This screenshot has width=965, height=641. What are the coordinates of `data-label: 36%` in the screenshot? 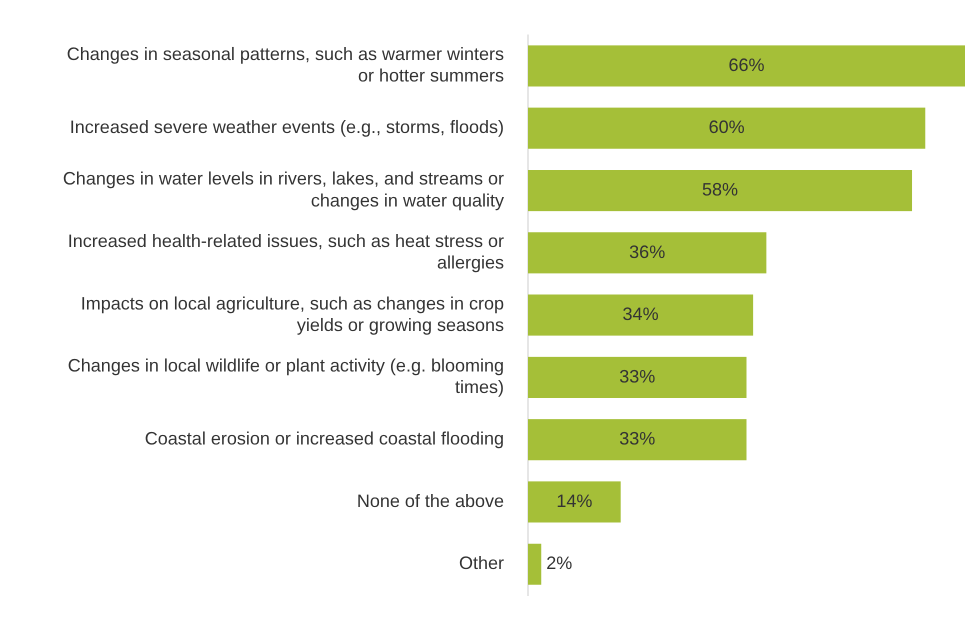 It's located at (647, 252).